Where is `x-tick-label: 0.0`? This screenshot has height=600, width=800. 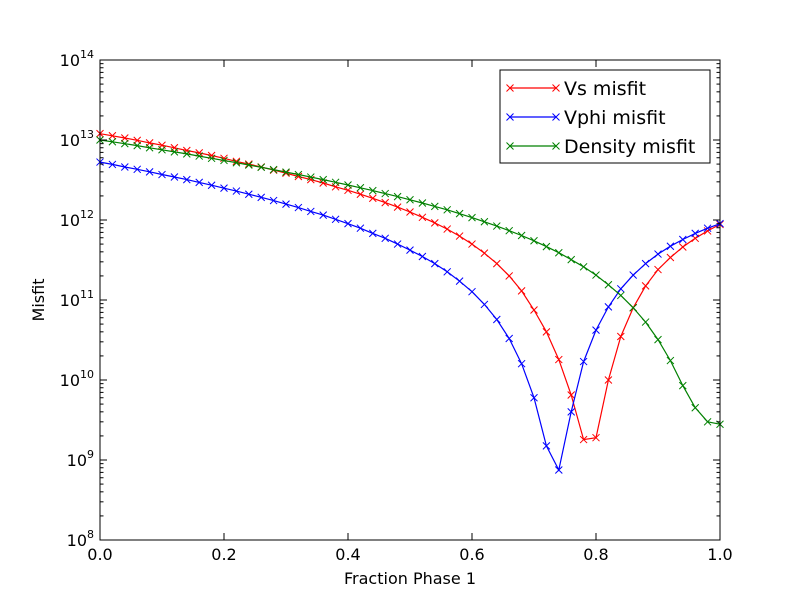 x-tick-label: 0.0 is located at coordinates (99, 554).